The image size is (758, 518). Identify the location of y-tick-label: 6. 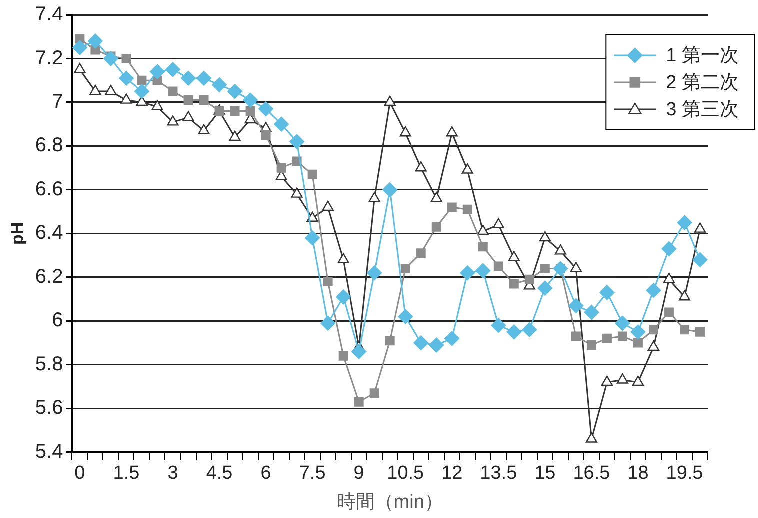
(58, 321).